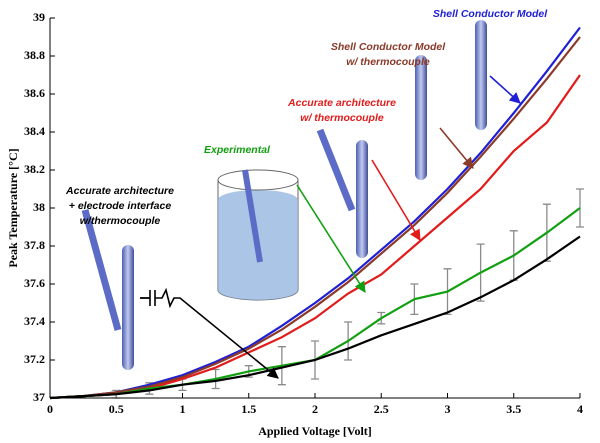 The height and width of the screenshot is (443, 600). Describe the element at coordinates (34, 169) in the screenshot. I see `y-tick-label: 38.2` at that location.